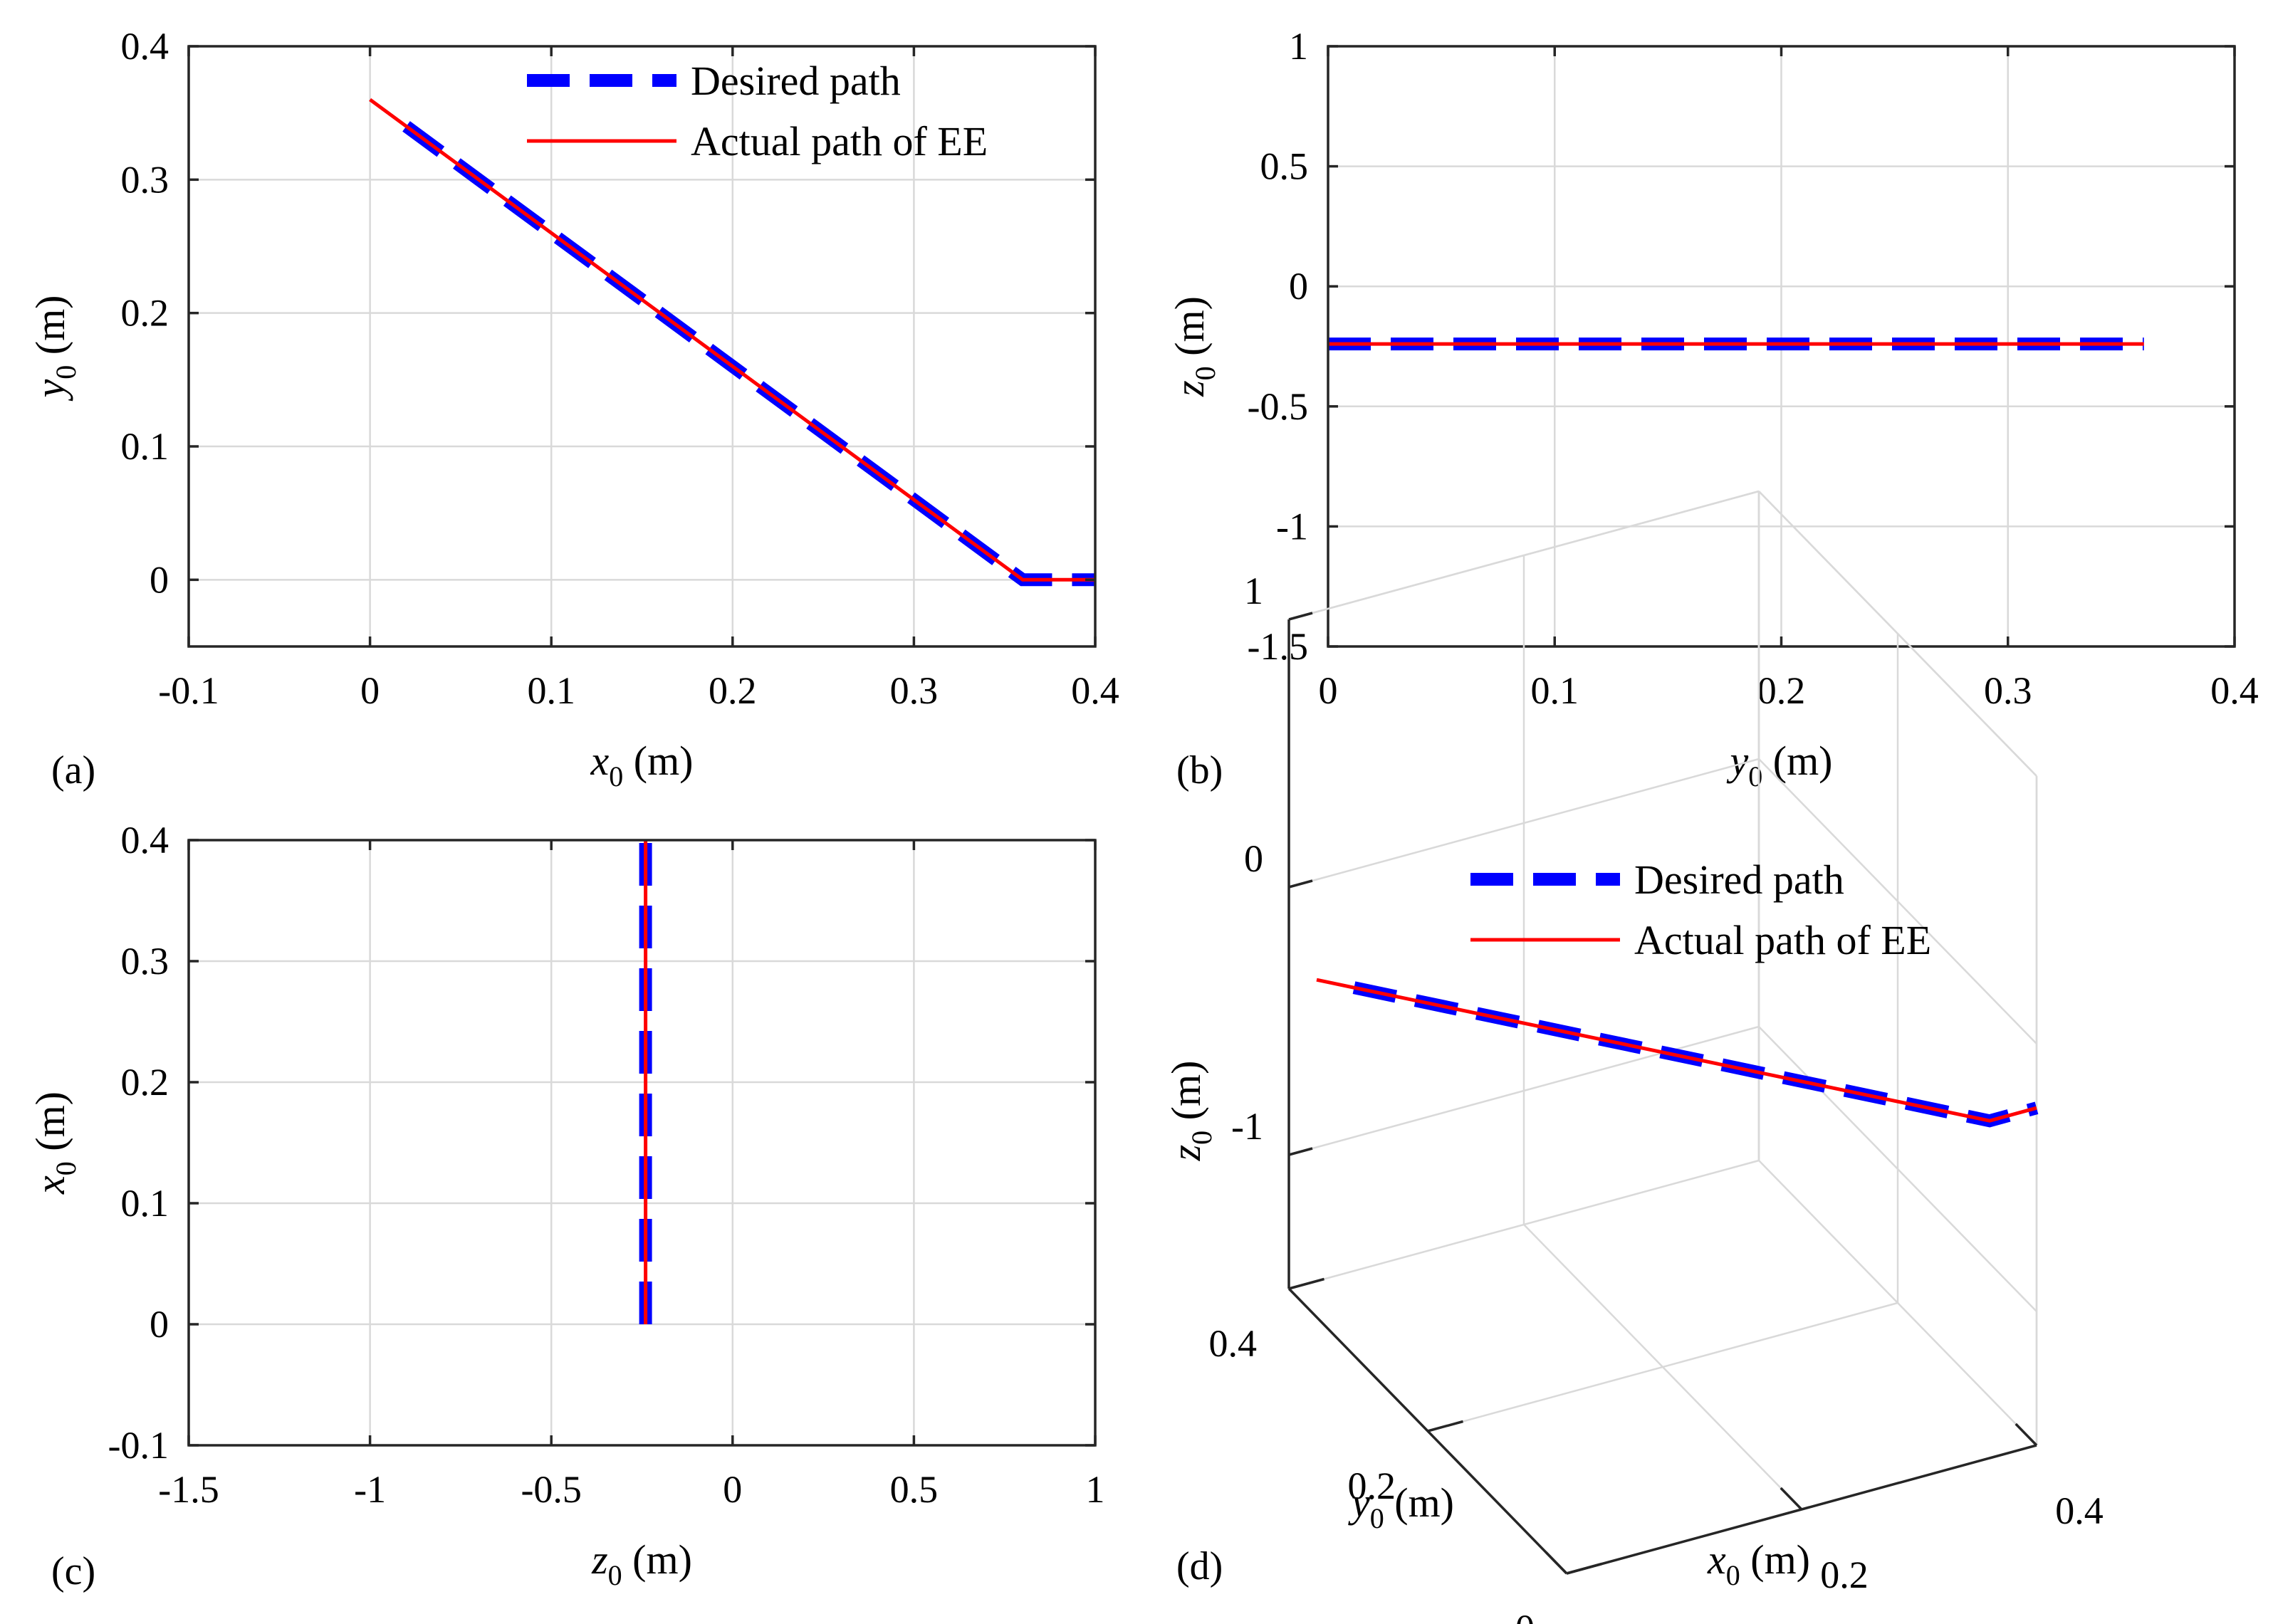 The height and width of the screenshot is (1624, 2273). Describe the element at coordinates (1662, 1366) in the screenshot. I see `floor-grid-line` at that location.